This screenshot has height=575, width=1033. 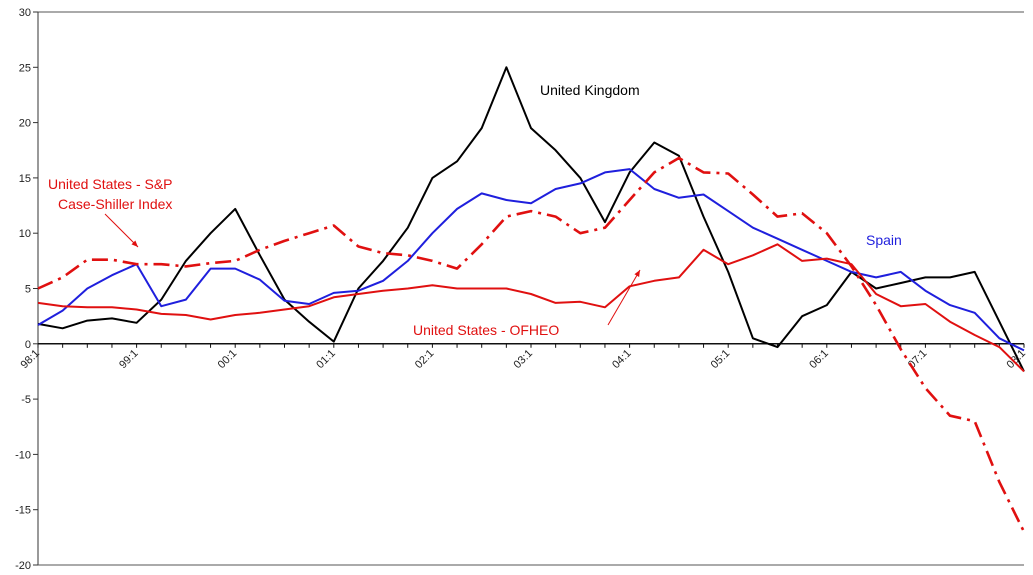 What do you see at coordinates (25, 13) in the screenshot?
I see `y-tick-label: 30` at bounding box center [25, 13].